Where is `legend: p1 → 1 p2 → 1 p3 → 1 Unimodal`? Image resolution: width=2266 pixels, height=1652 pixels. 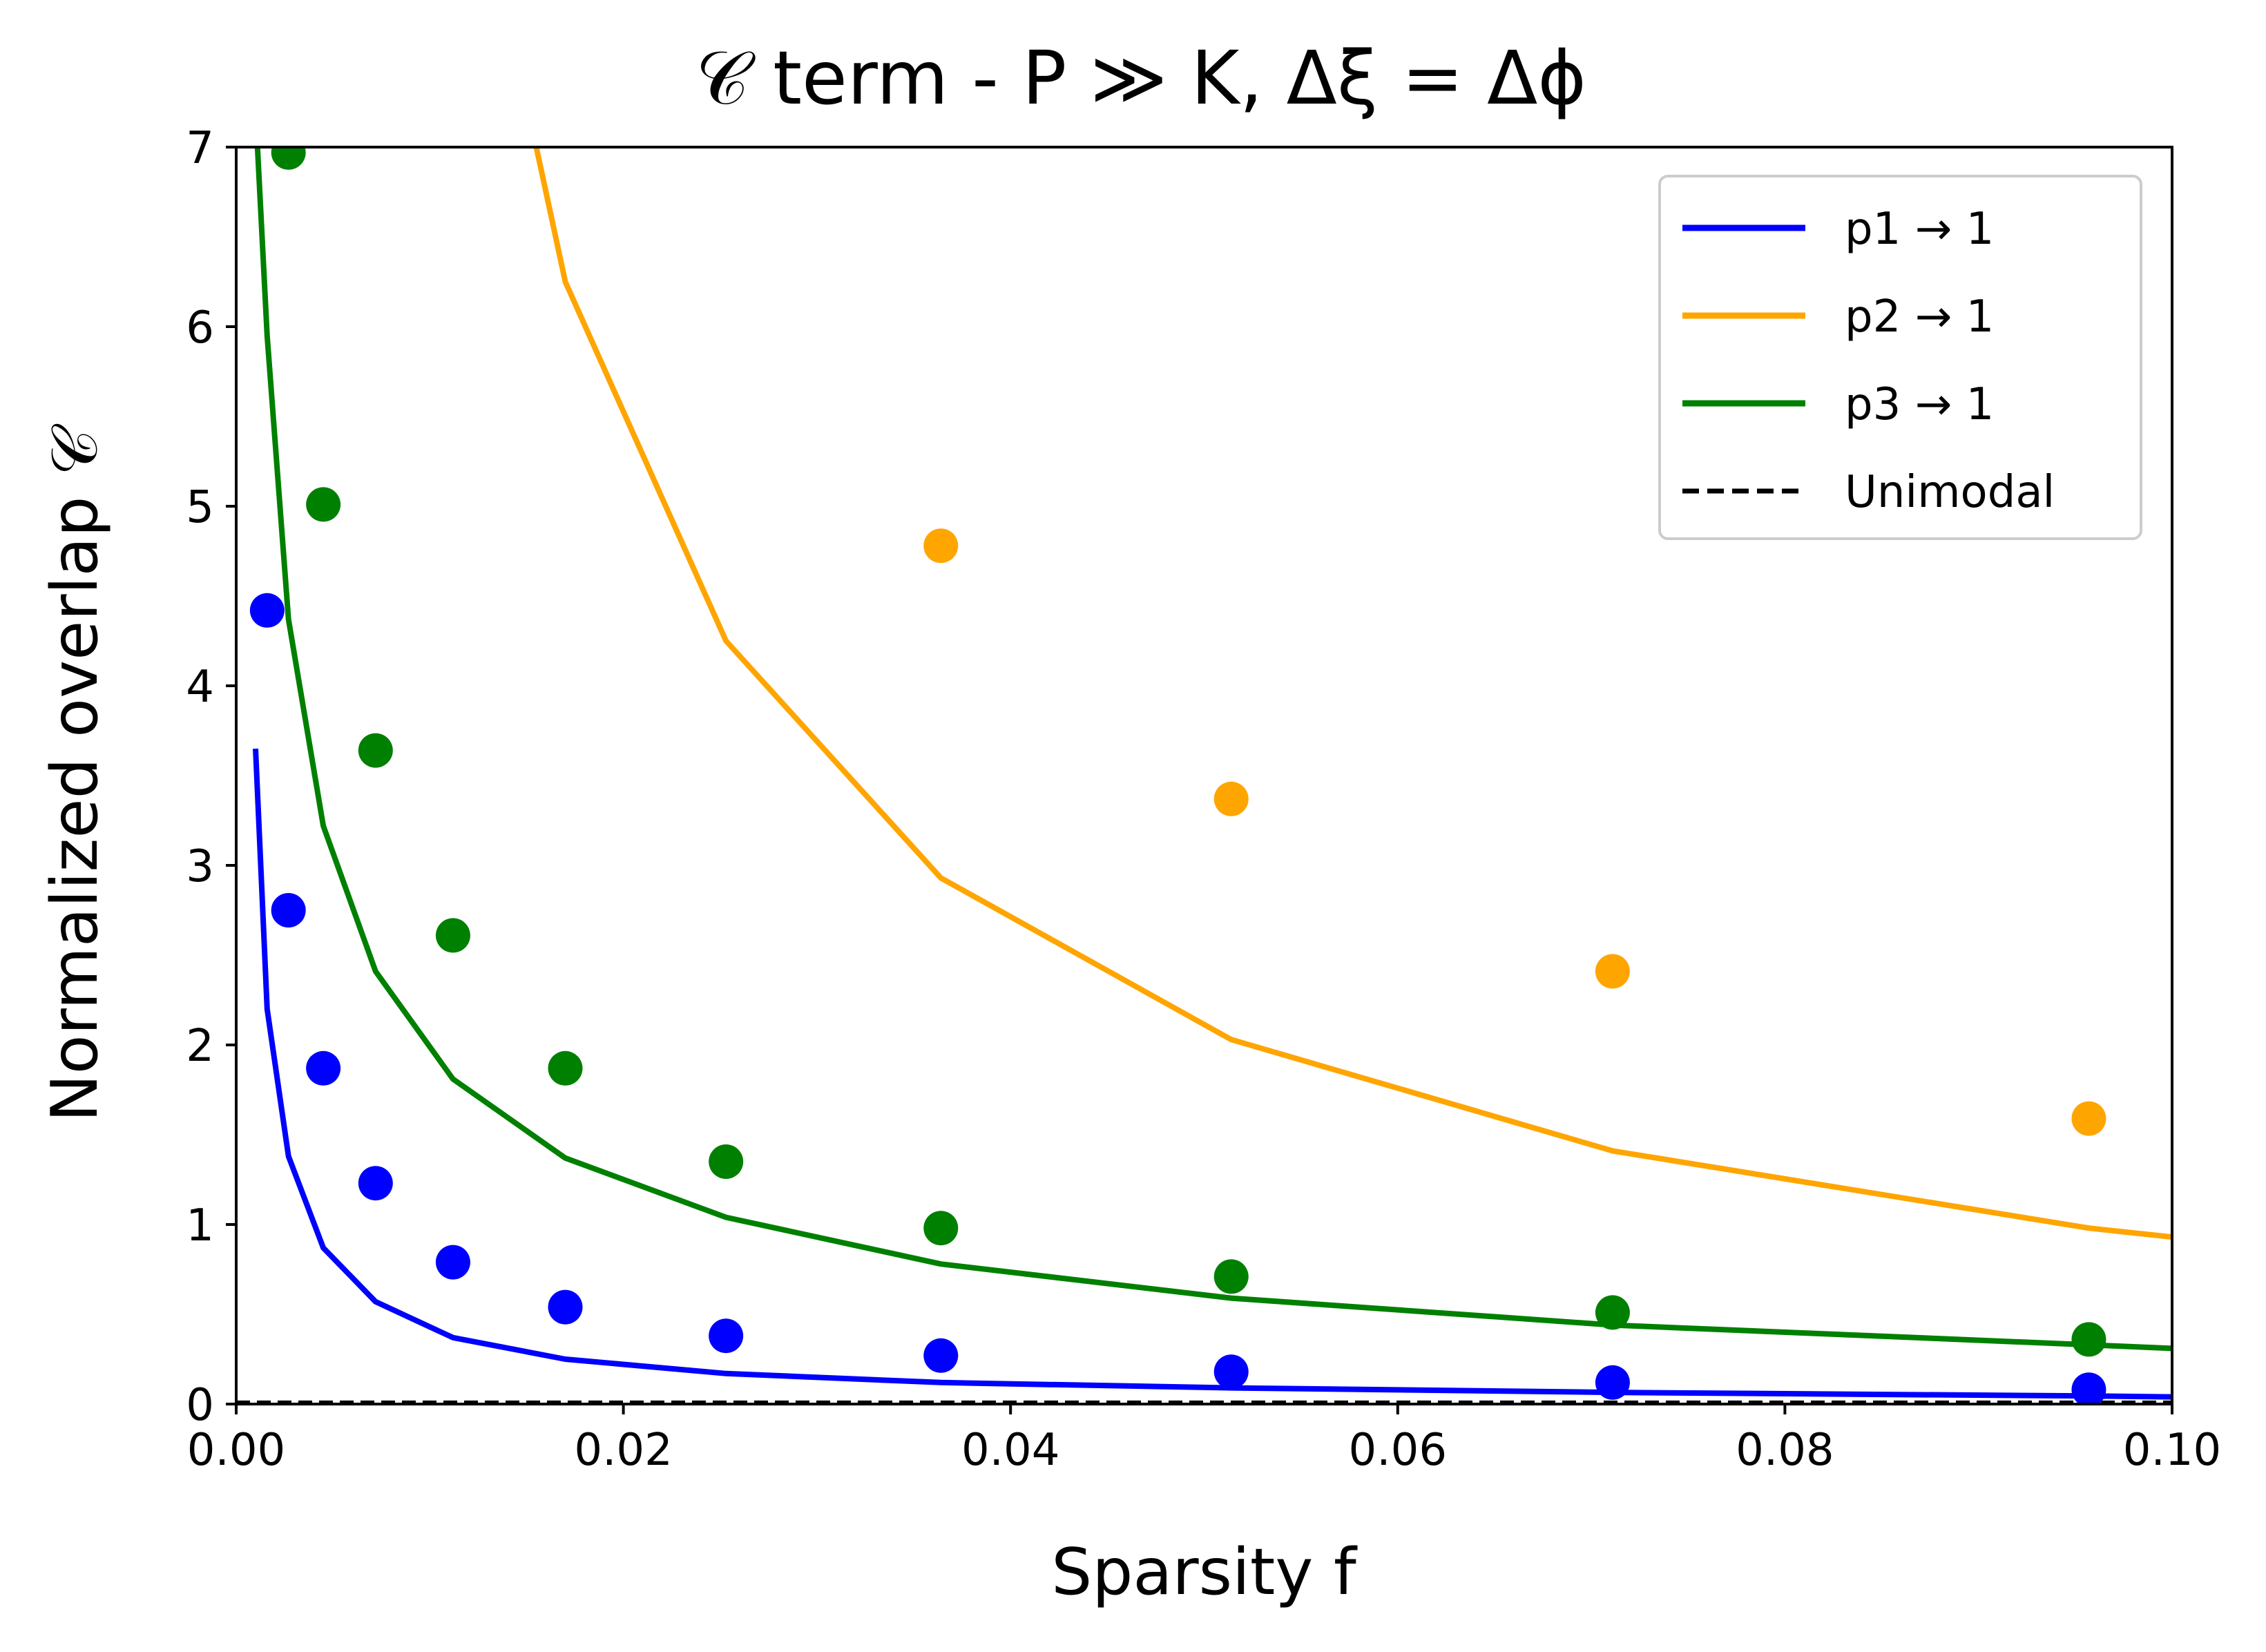 legend: p1 → 1 p2 → 1 p3 → 1 Unimodal is located at coordinates (1900, 357).